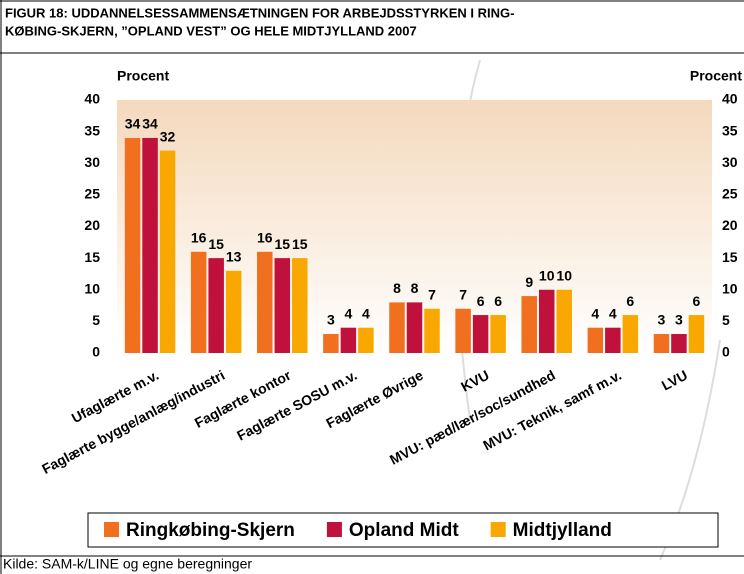 This screenshot has width=744, height=574. What do you see at coordinates (726, 352) in the screenshot?
I see `y2-tick-label: 0` at bounding box center [726, 352].